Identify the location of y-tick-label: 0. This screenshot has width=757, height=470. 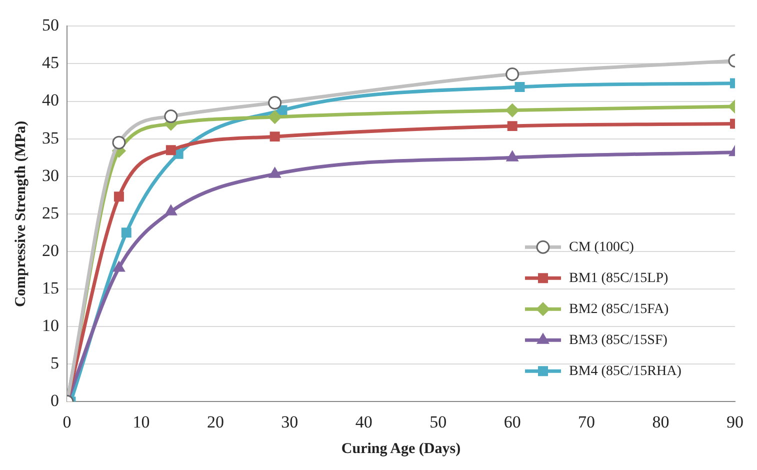
(54, 400).